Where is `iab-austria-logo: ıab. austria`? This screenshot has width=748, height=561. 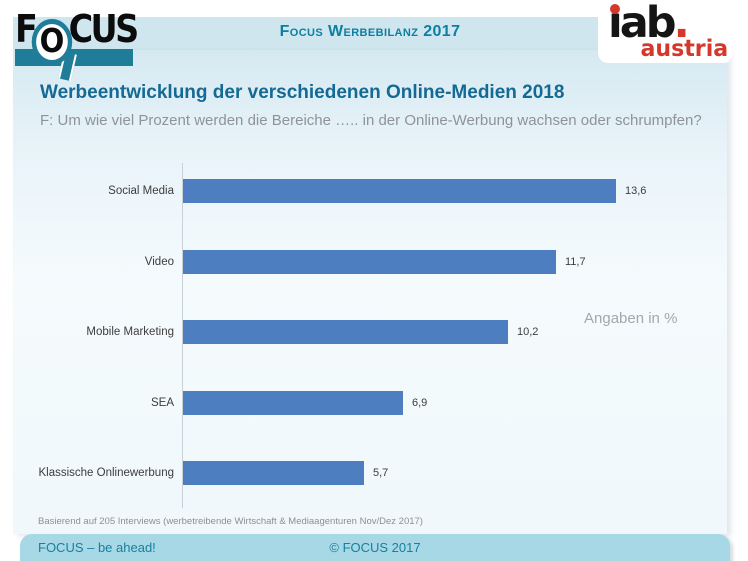
iab-austria-logo: ıab. austria is located at coordinates (665, 31).